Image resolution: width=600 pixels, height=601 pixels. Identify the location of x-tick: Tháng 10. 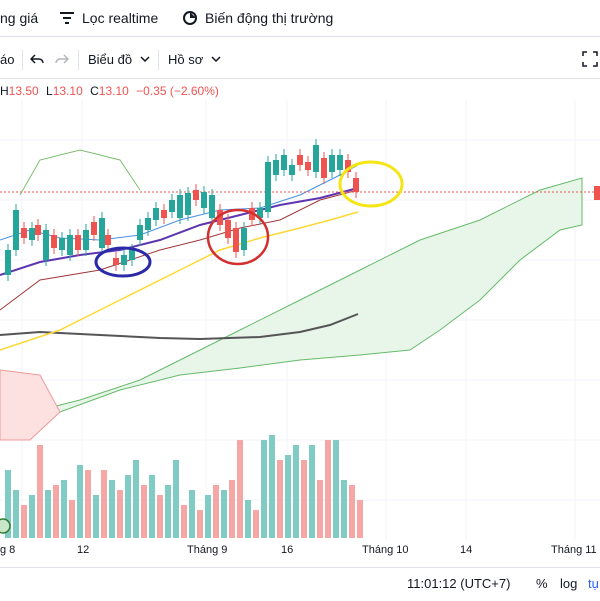
(385, 550).